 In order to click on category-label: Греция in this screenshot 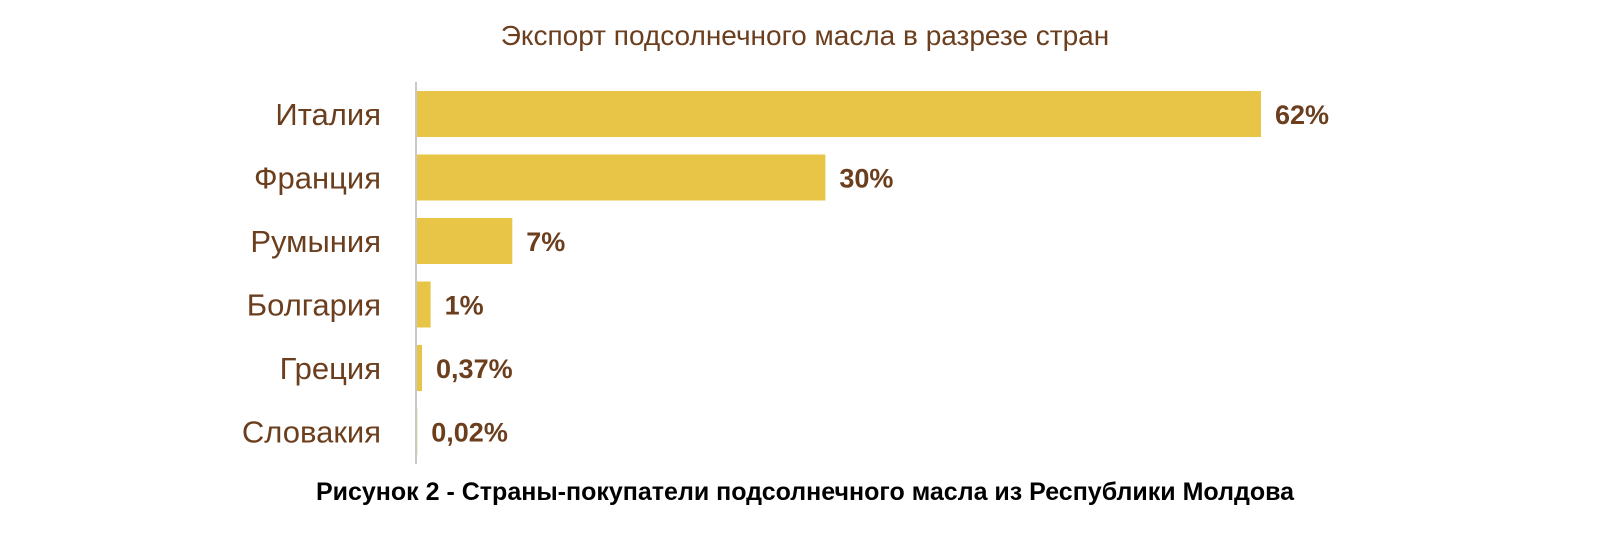, I will do `click(330, 368)`.